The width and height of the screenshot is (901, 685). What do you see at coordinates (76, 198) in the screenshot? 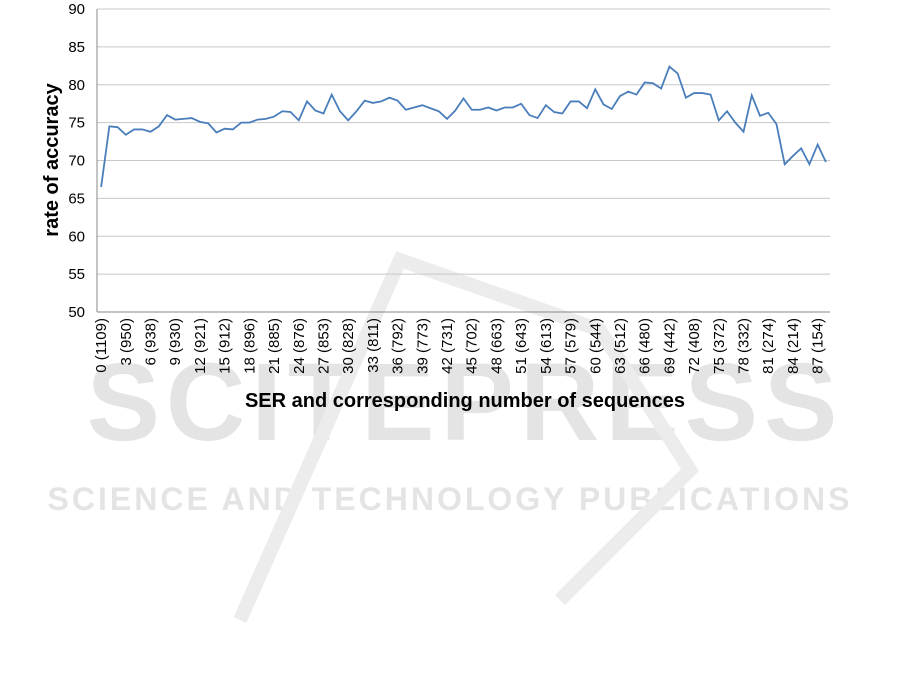
I see `y-tick-label: 65` at bounding box center [76, 198].